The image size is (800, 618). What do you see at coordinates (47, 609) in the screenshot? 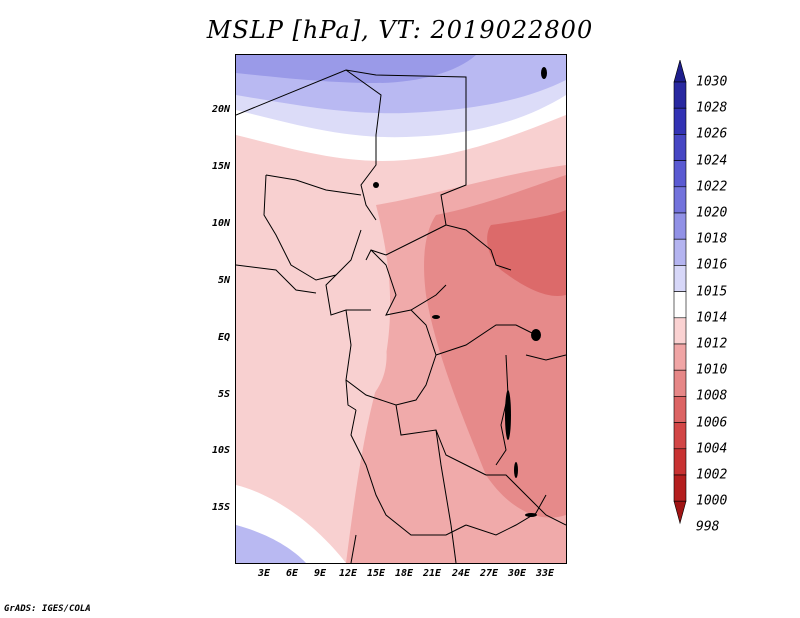
I see `footer-credit: GrADS: IGES/COLA` at bounding box center [47, 609].